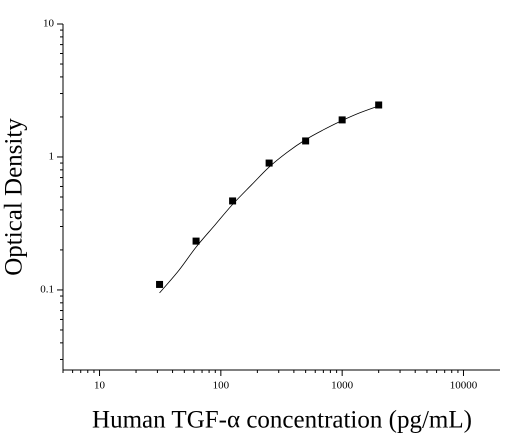 The width and height of the screenshot is (517, 443). I want to click on x-tick-label: 100, so click(221, 386).